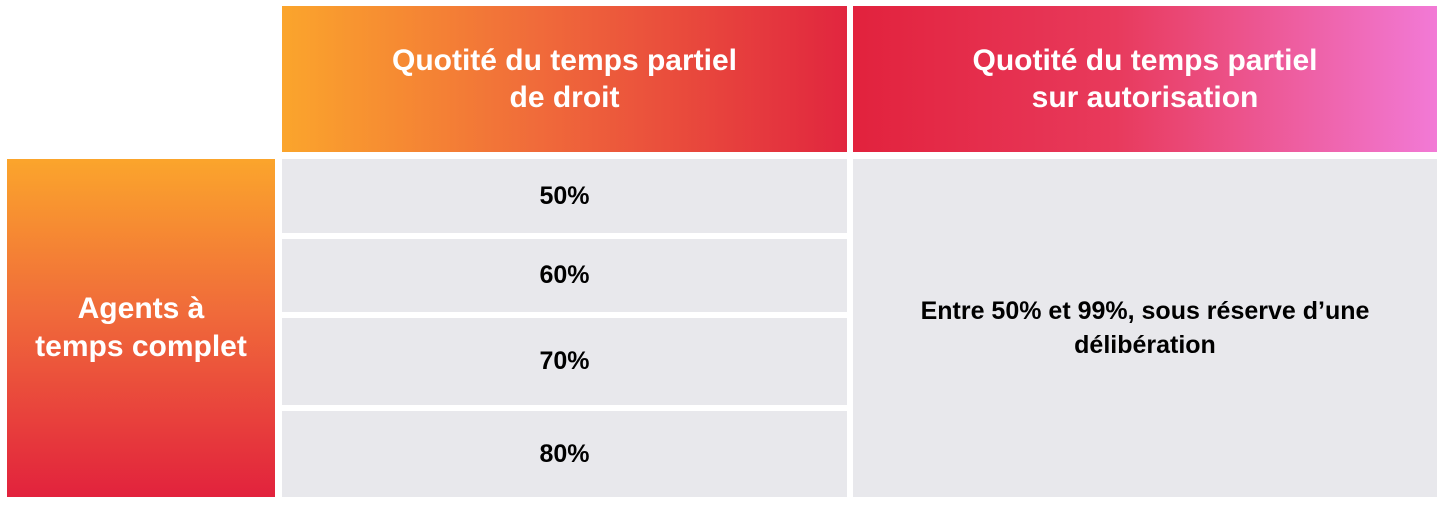 The width and height of the screenshot is (1446, 508). I want to click on column-header-label: Quotité du temps partiel de droit, so click(564, 79).